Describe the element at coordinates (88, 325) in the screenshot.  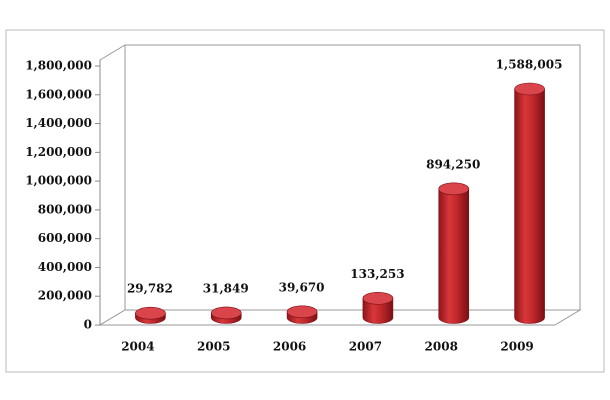
I see `y-tick-label: 0` at that location.